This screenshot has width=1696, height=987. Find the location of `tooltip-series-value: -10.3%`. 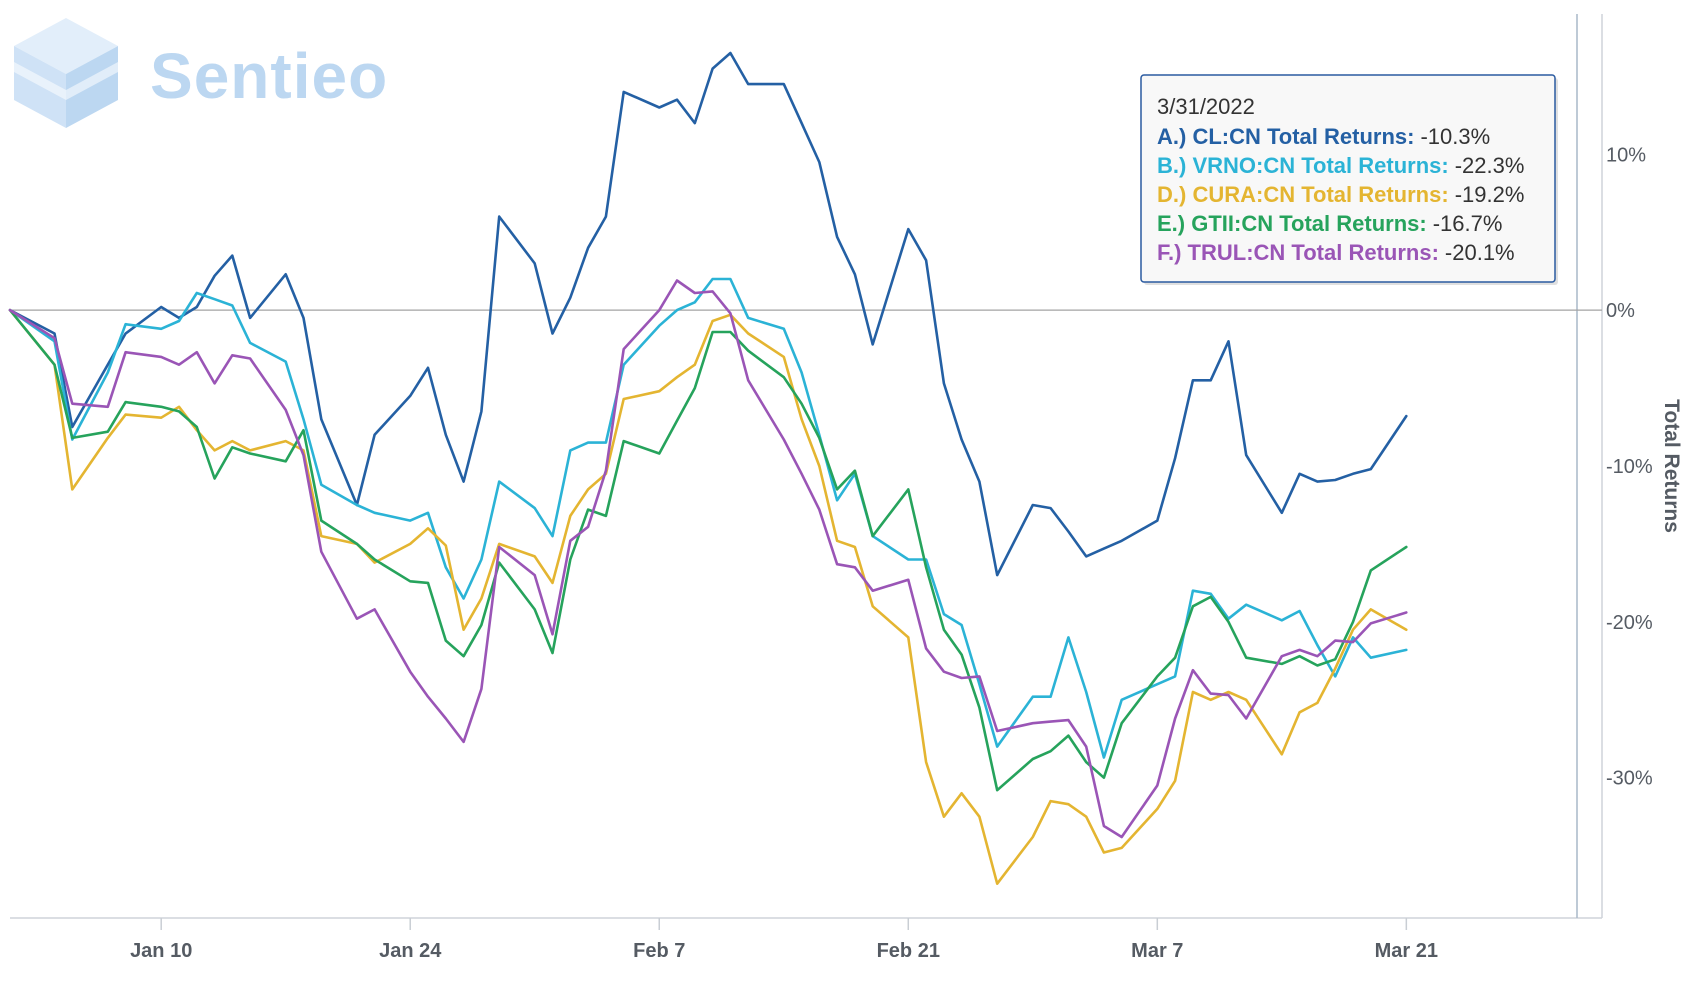

tooltip-series-value: -10.3% is located at coordinates (1455, 136).